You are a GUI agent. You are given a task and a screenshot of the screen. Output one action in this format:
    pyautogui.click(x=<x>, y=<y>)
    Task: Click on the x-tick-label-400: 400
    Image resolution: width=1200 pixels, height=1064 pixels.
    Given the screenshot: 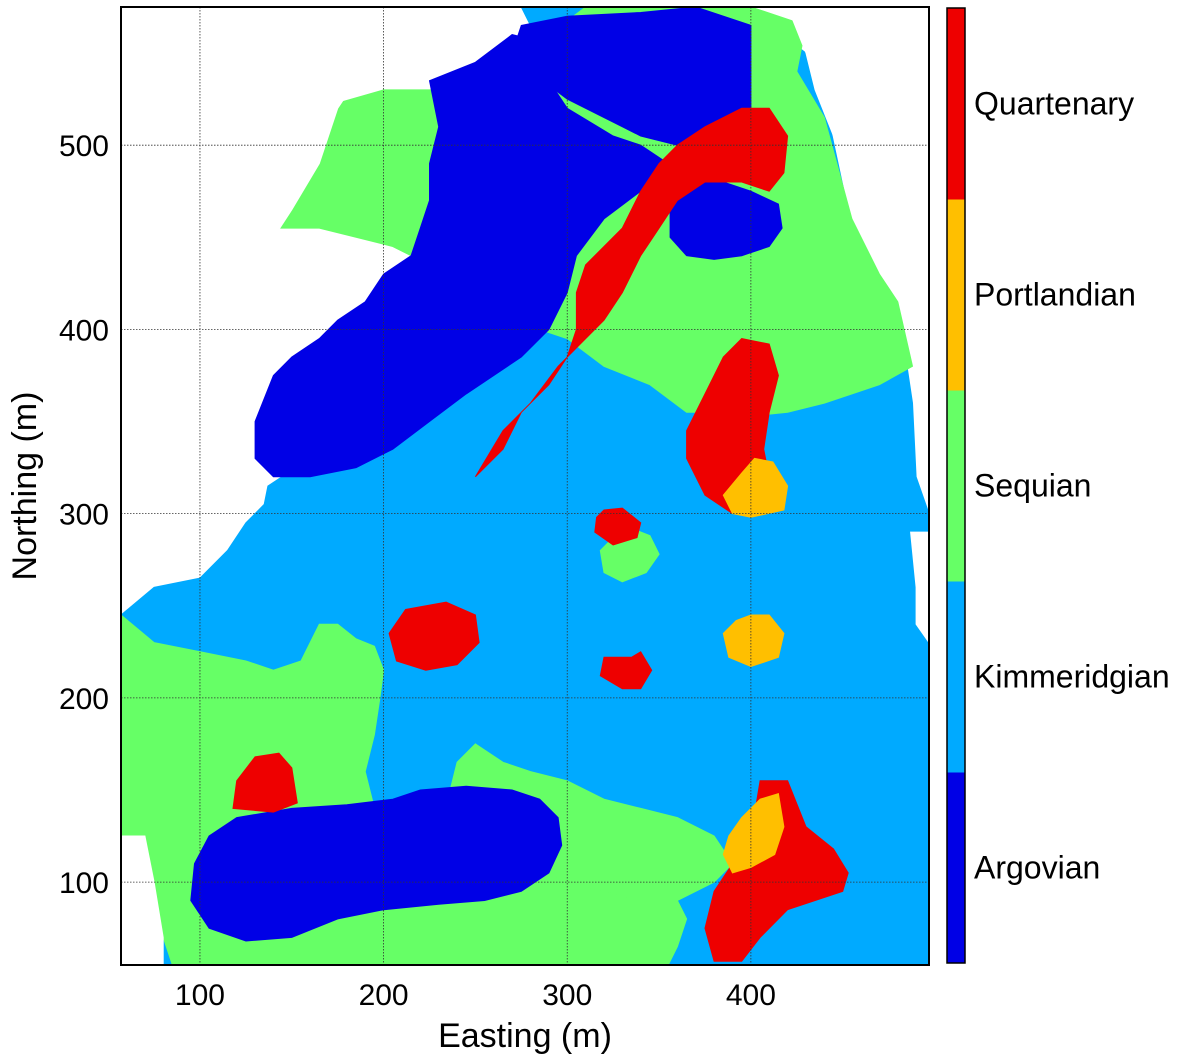 What is the action you would take?
    pyautogui.click(x=751, y=995)
    